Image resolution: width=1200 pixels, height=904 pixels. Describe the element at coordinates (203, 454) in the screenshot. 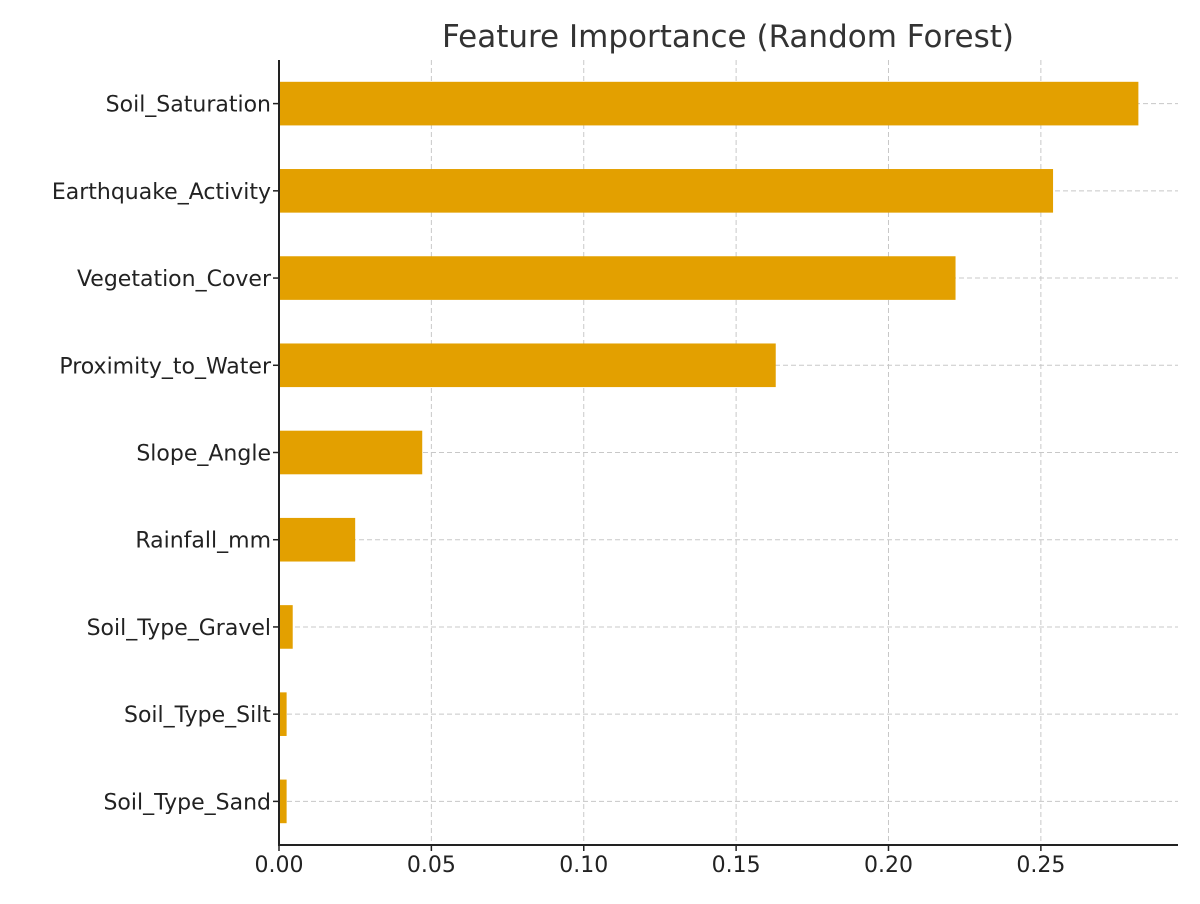

I see `y-tick-label: Slope_Angle` at that location.